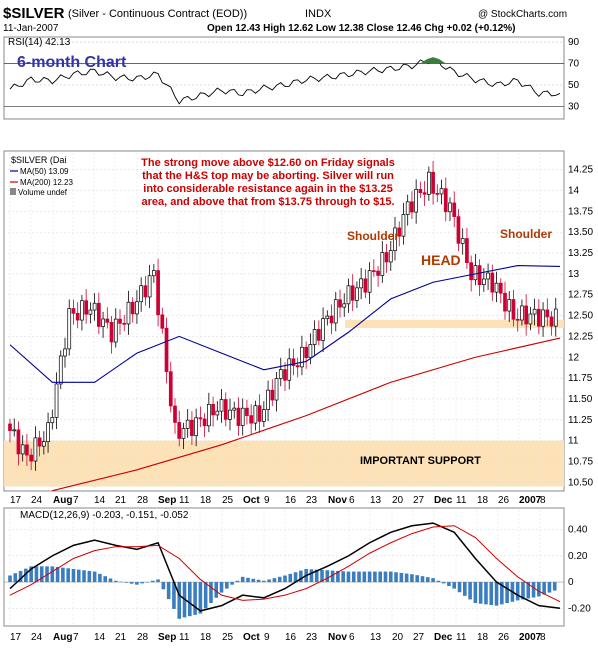 This screenshot has width=598, height=649. Describe the element at coordinates (580, 378) in the screenshot. I see `price-tick-label: 11.75` at that location.